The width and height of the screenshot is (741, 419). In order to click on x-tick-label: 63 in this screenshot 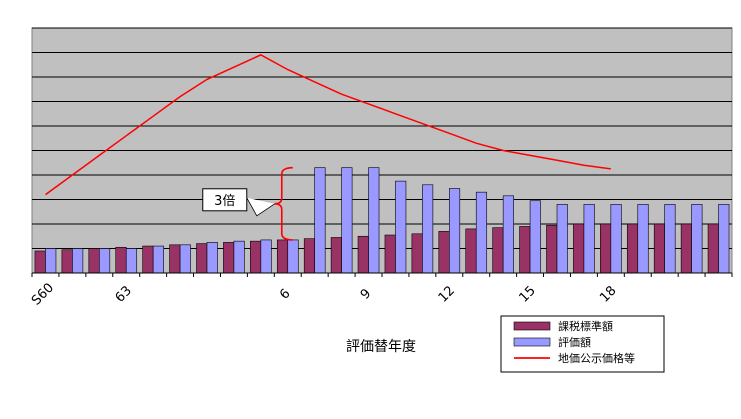, I will do `click(124, 294)`.